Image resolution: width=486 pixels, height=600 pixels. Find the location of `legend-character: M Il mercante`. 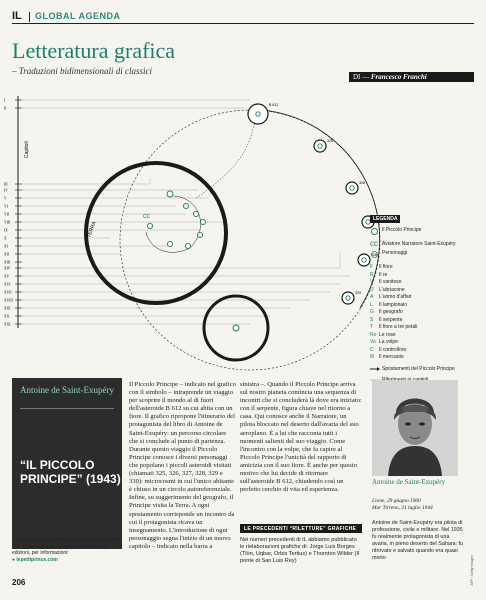

legend-character: M Il mercante is located at coordinates (422, 358).